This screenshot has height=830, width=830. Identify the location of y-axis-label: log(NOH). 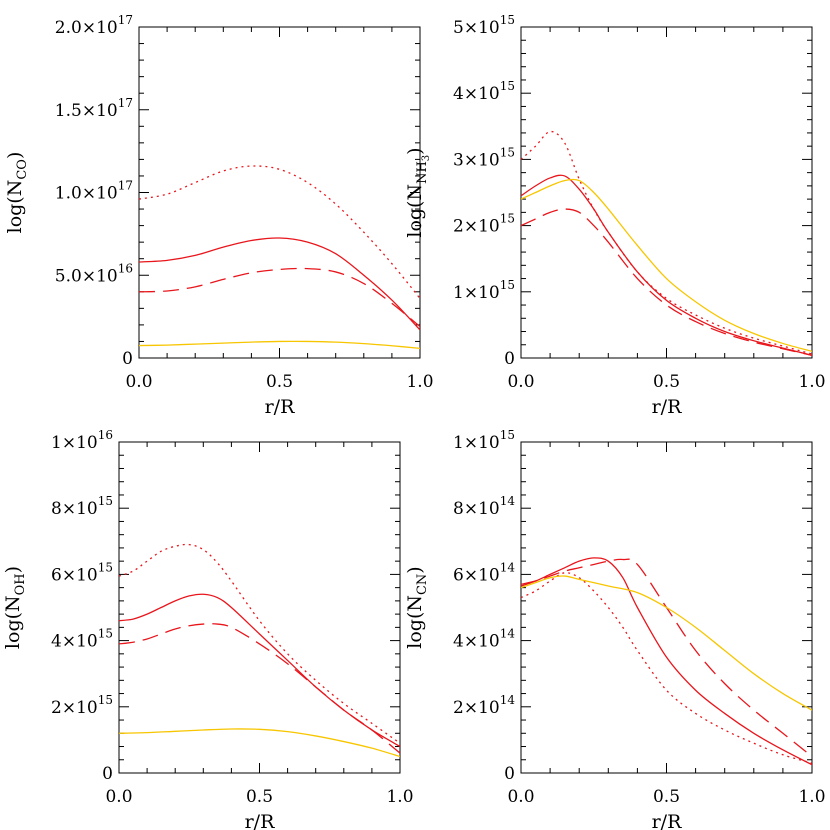
(15, 607).